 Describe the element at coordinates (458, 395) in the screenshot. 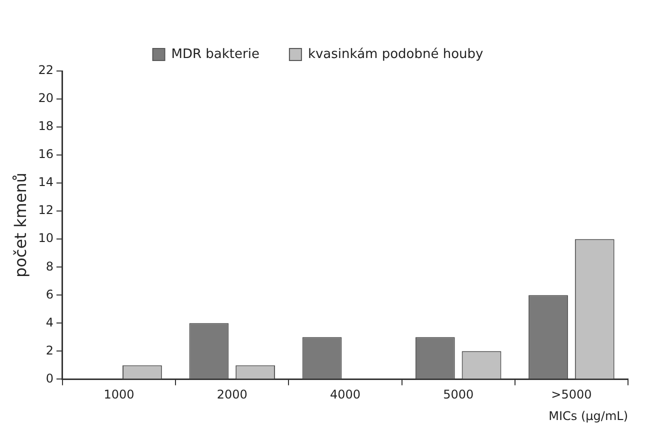

I see `x-tick-label: 5000` at that location.